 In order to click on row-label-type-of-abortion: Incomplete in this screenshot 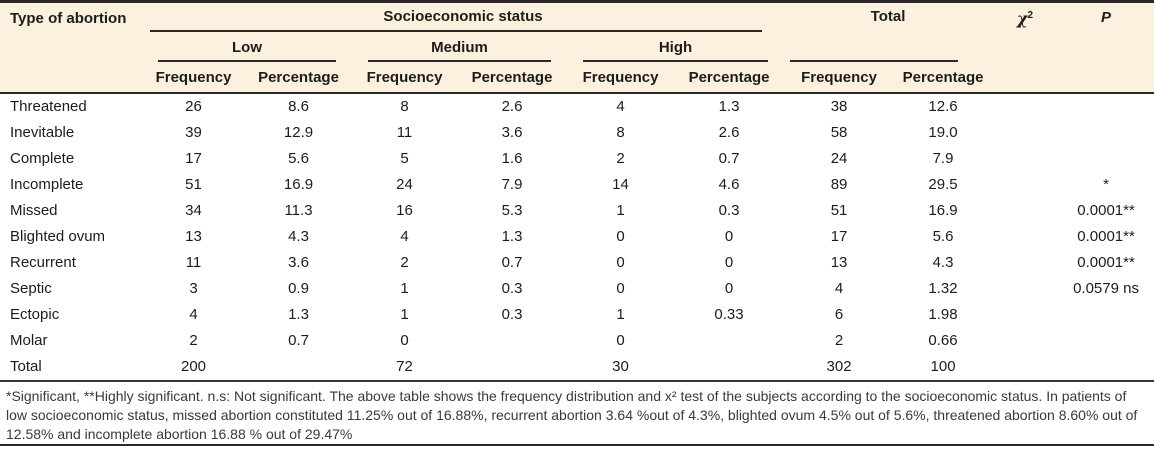, I will do `click(71, 184)`.